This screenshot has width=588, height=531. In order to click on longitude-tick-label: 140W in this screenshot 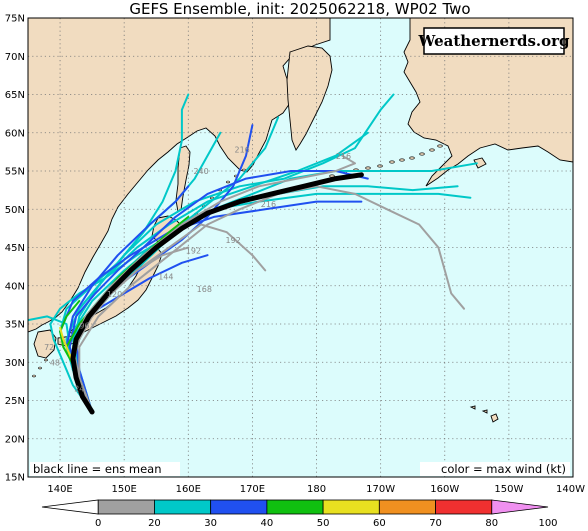, I will do `click(570, 489)`.